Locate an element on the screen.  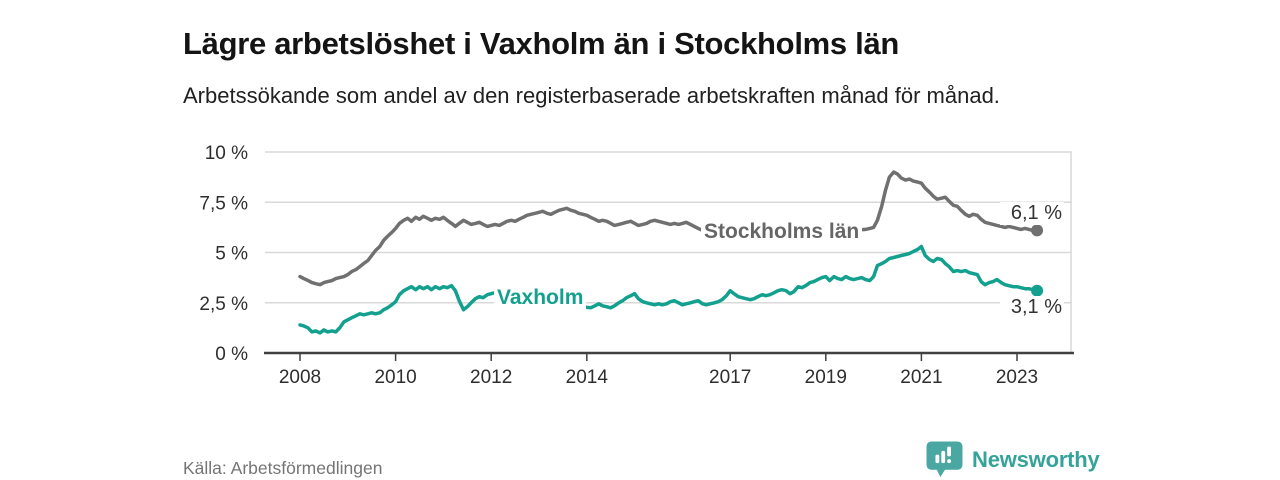
series-line-vaxholm is located at coordinates (668, 289).